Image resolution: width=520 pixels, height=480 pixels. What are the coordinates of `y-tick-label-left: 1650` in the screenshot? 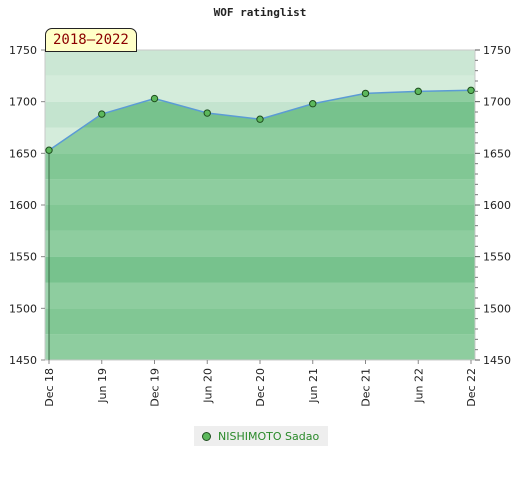 It's located at (23, 153).